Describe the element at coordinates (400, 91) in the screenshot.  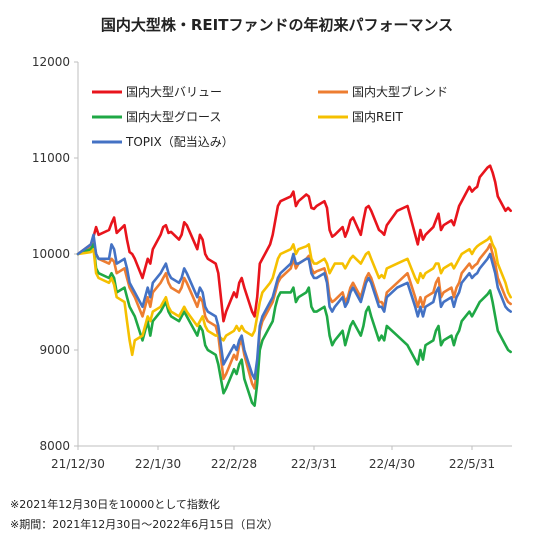
I see `legend-label-1: 国内大型ブレンド` at that location.